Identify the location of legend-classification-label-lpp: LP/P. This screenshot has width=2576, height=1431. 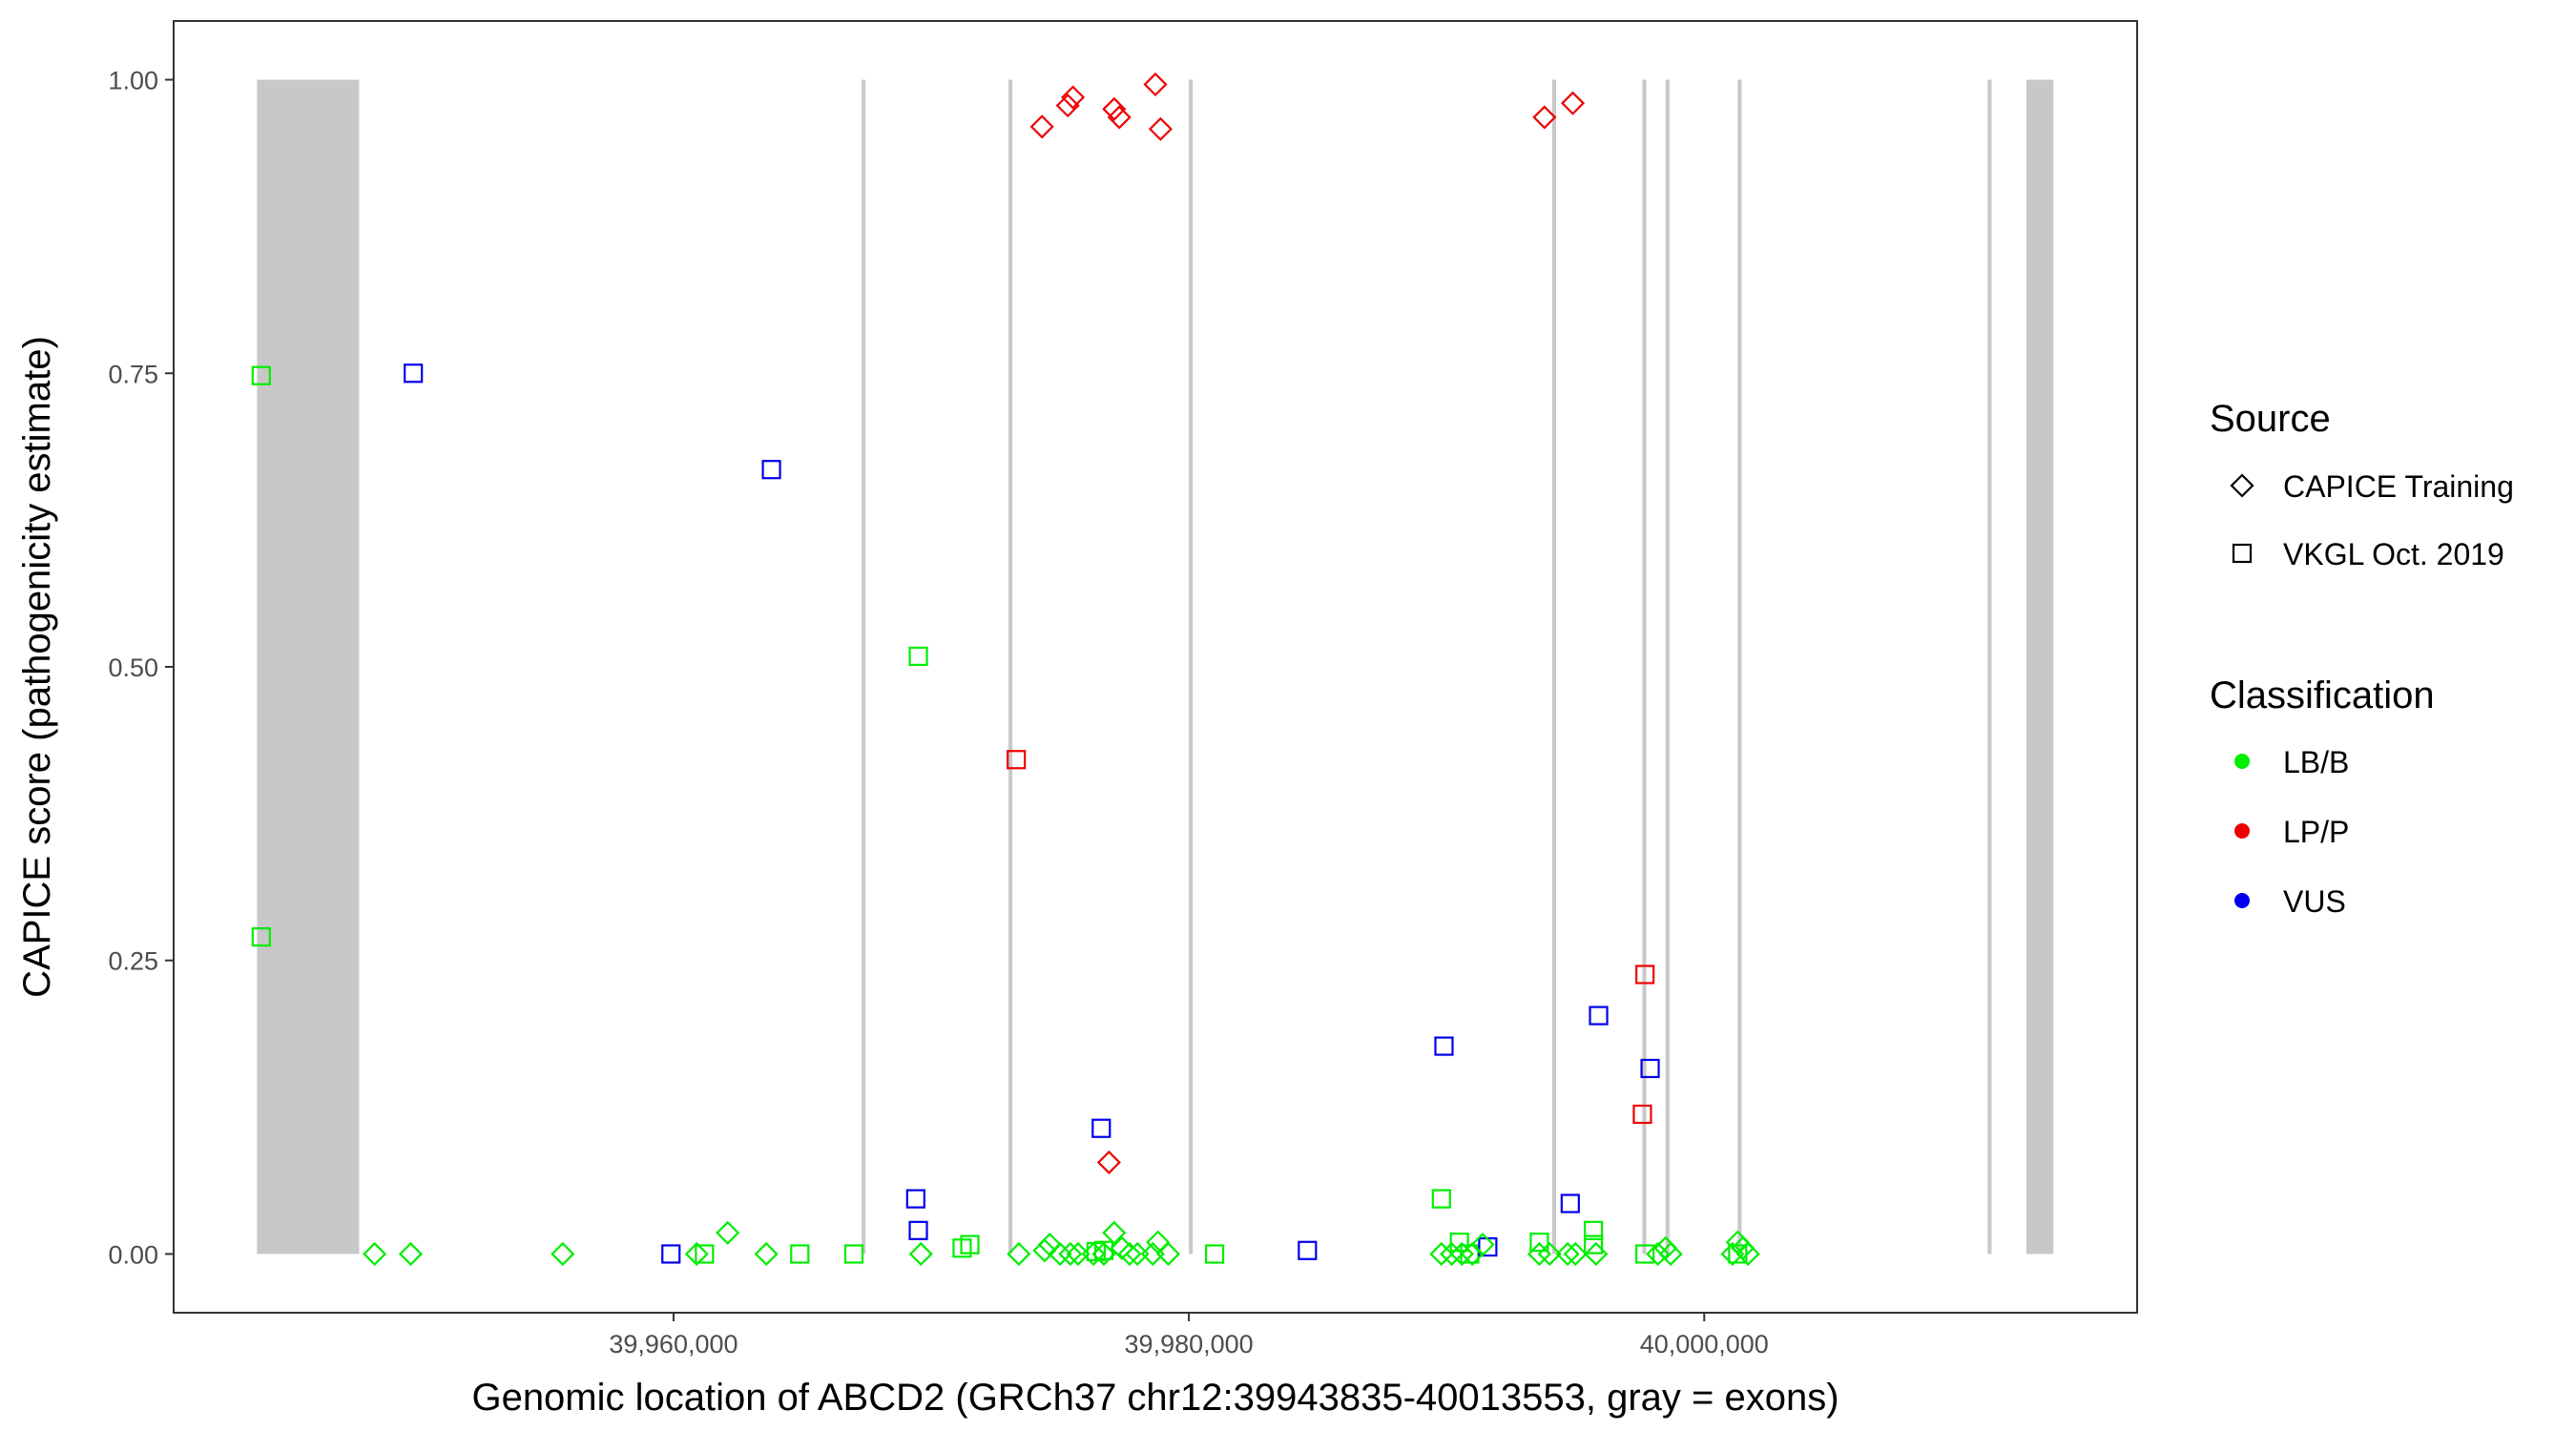
(2316, 832).